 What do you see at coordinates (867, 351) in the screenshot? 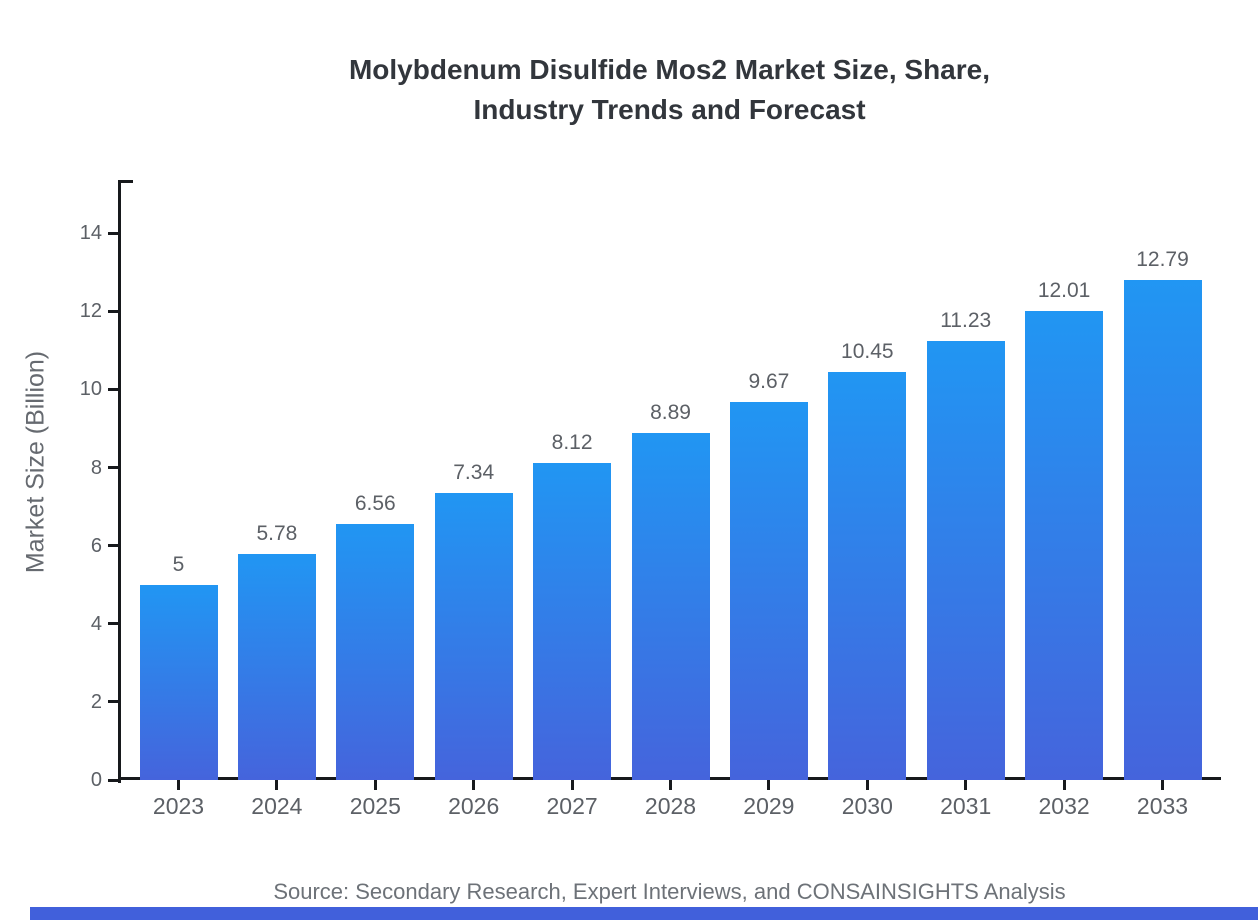
I see `bar-value-label: 10.45` at bounding box center [867, 351].